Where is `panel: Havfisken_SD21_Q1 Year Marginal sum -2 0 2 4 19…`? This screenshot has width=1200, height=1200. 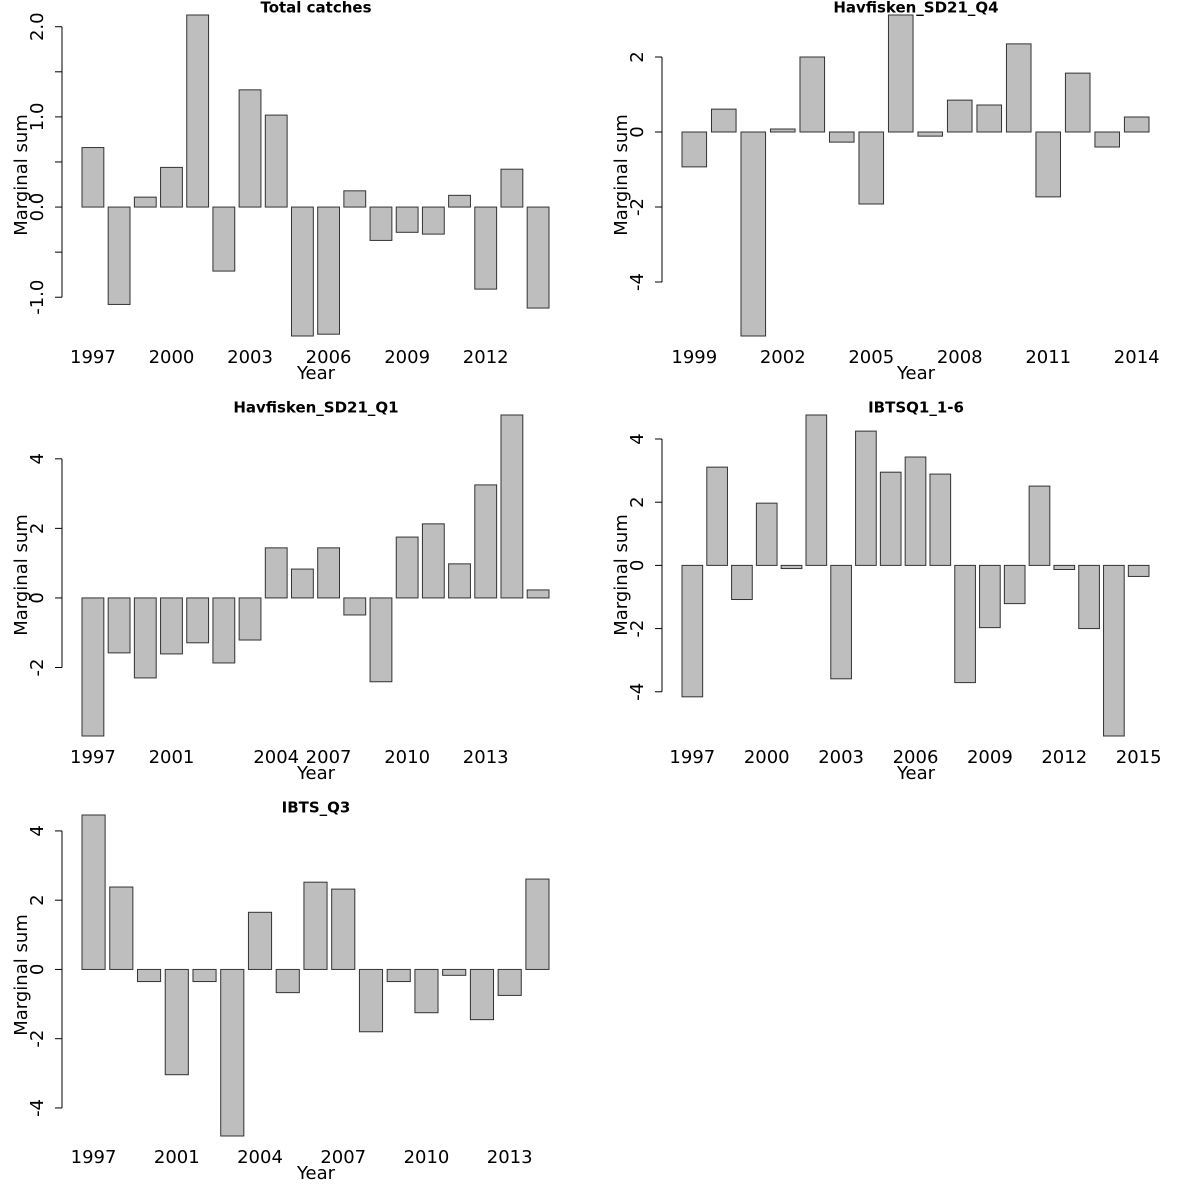
panel: Havfisken_SD21_Q1 Year Marginal sum -2 0 2 4 19… is located at coordinates (280, 591).